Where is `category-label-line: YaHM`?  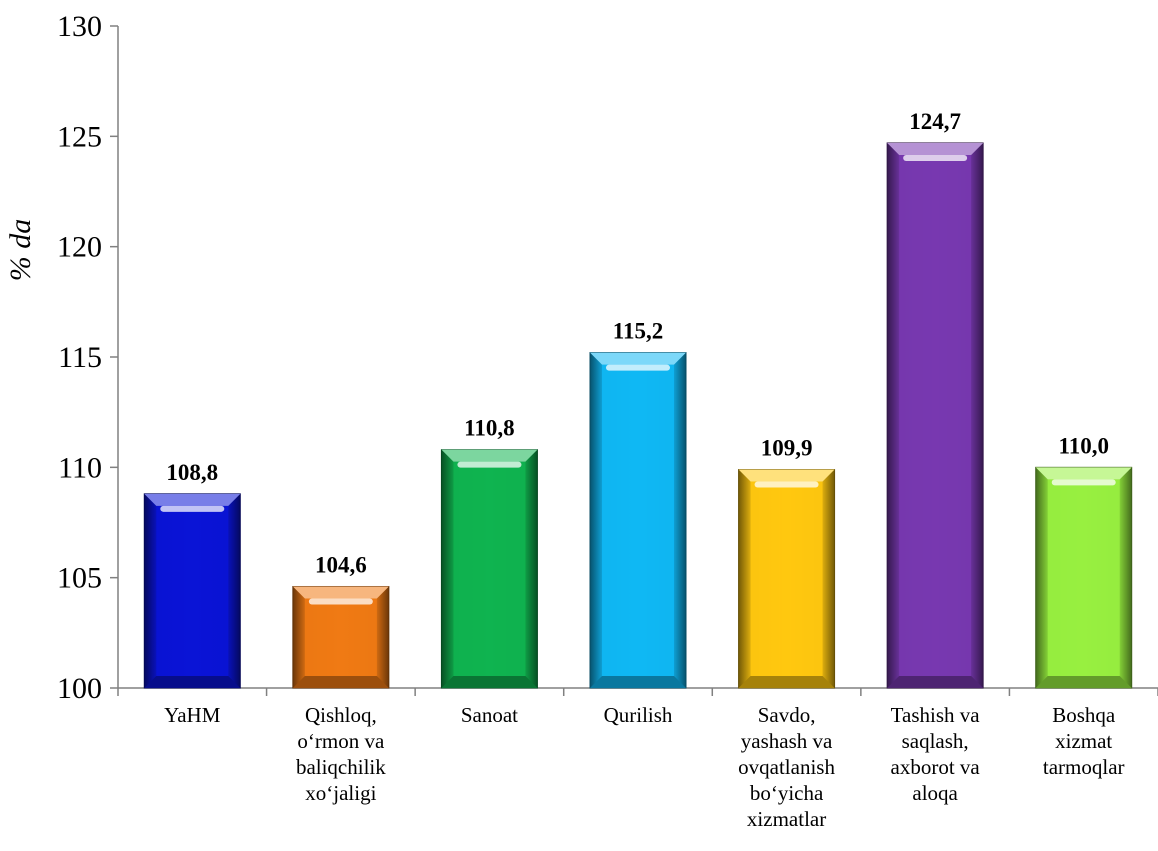
category-label-line: YaHM is located at coordinates (192, 715).